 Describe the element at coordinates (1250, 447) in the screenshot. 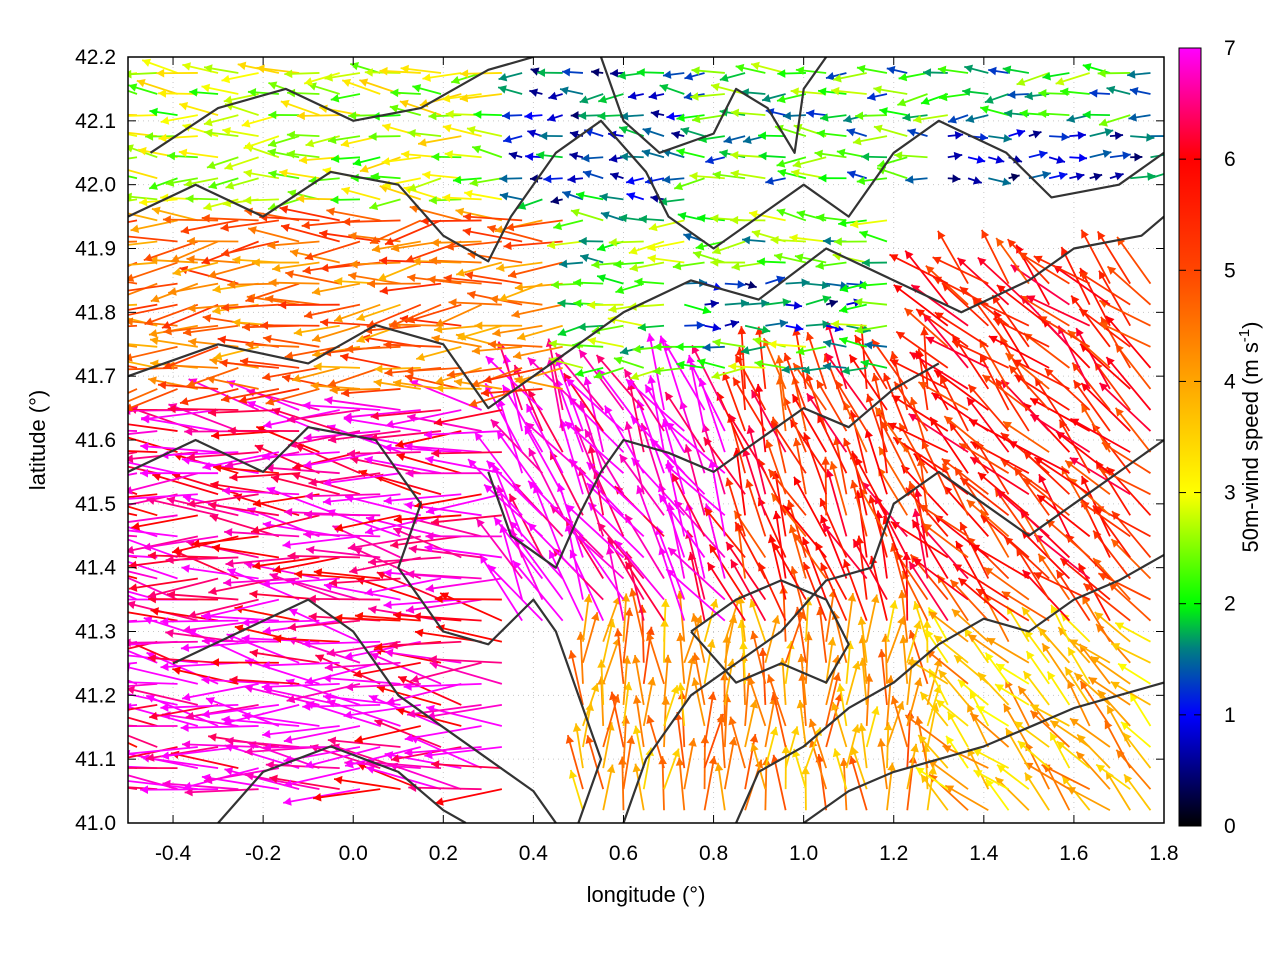

I see `colorbar-label-main: 50m-wind speed (m s` at that location.